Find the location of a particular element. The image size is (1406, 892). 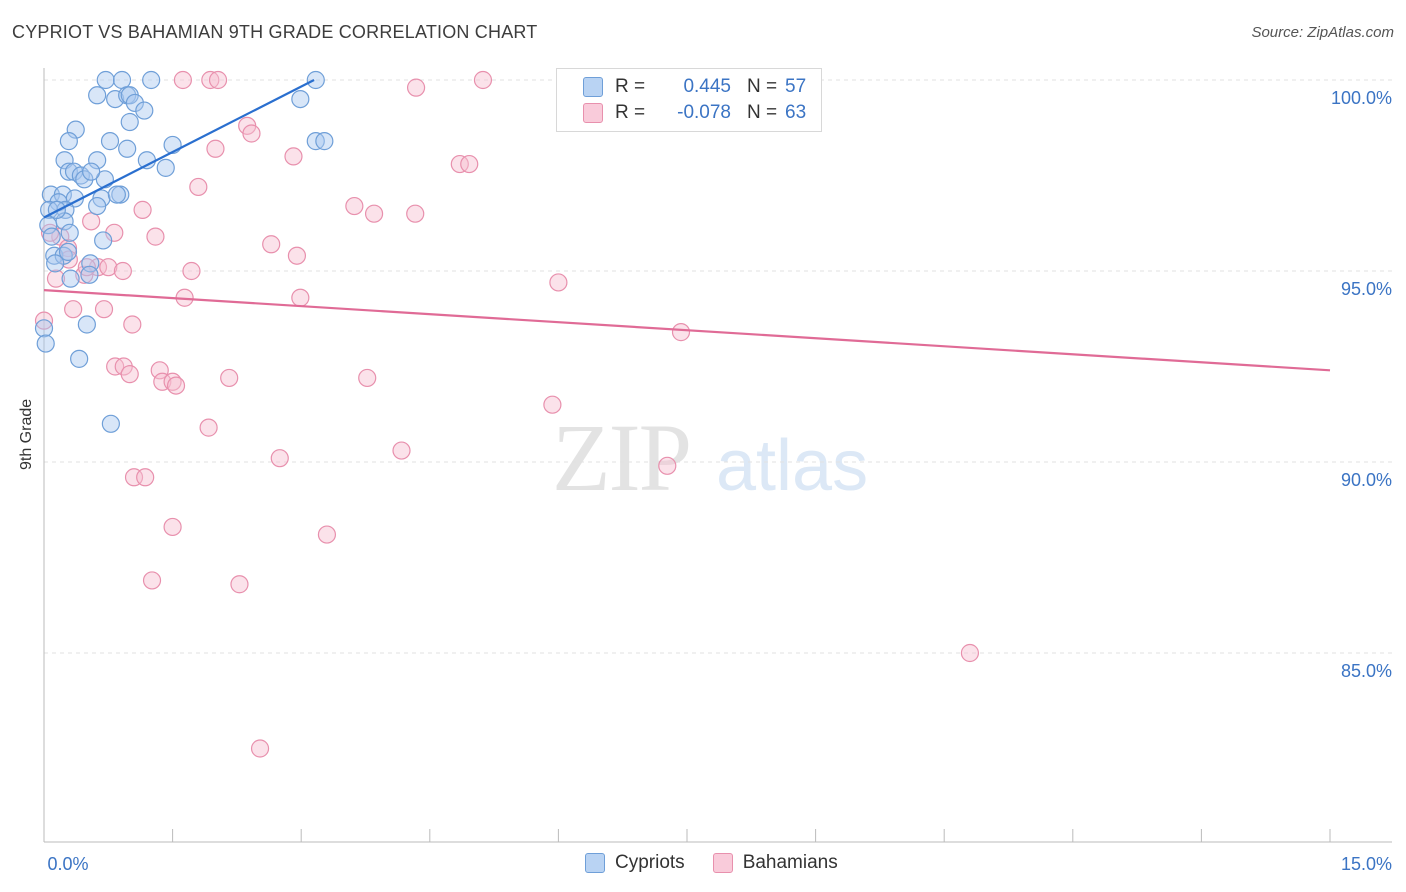

cypriots-trend-line is located at coordinates (179, 149).